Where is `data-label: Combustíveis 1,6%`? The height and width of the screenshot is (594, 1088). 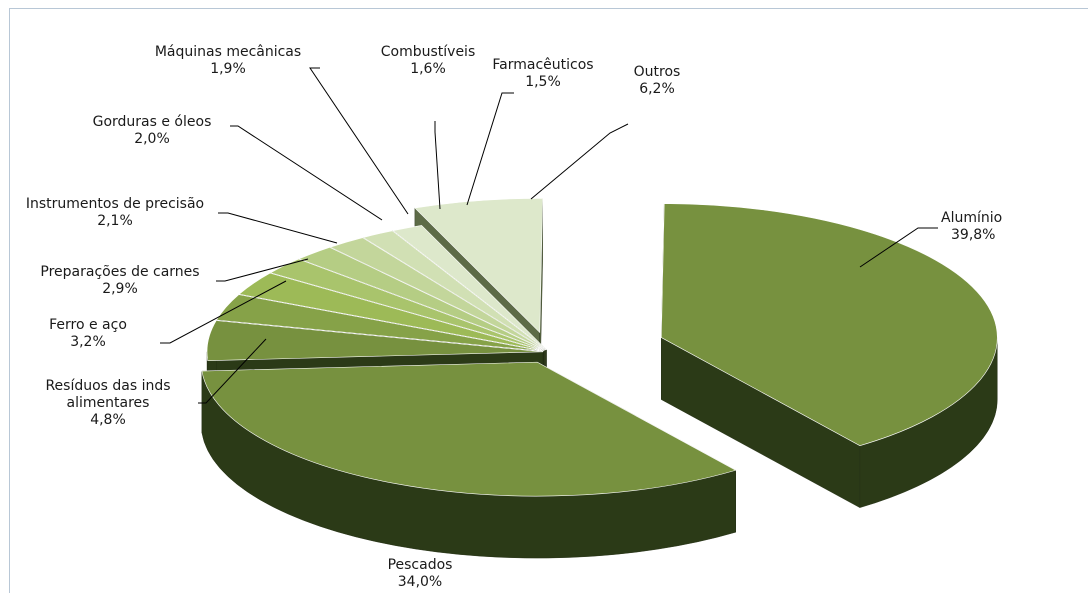 data-label: Combustíveis 1,6% is located at coordinates (428, 60).